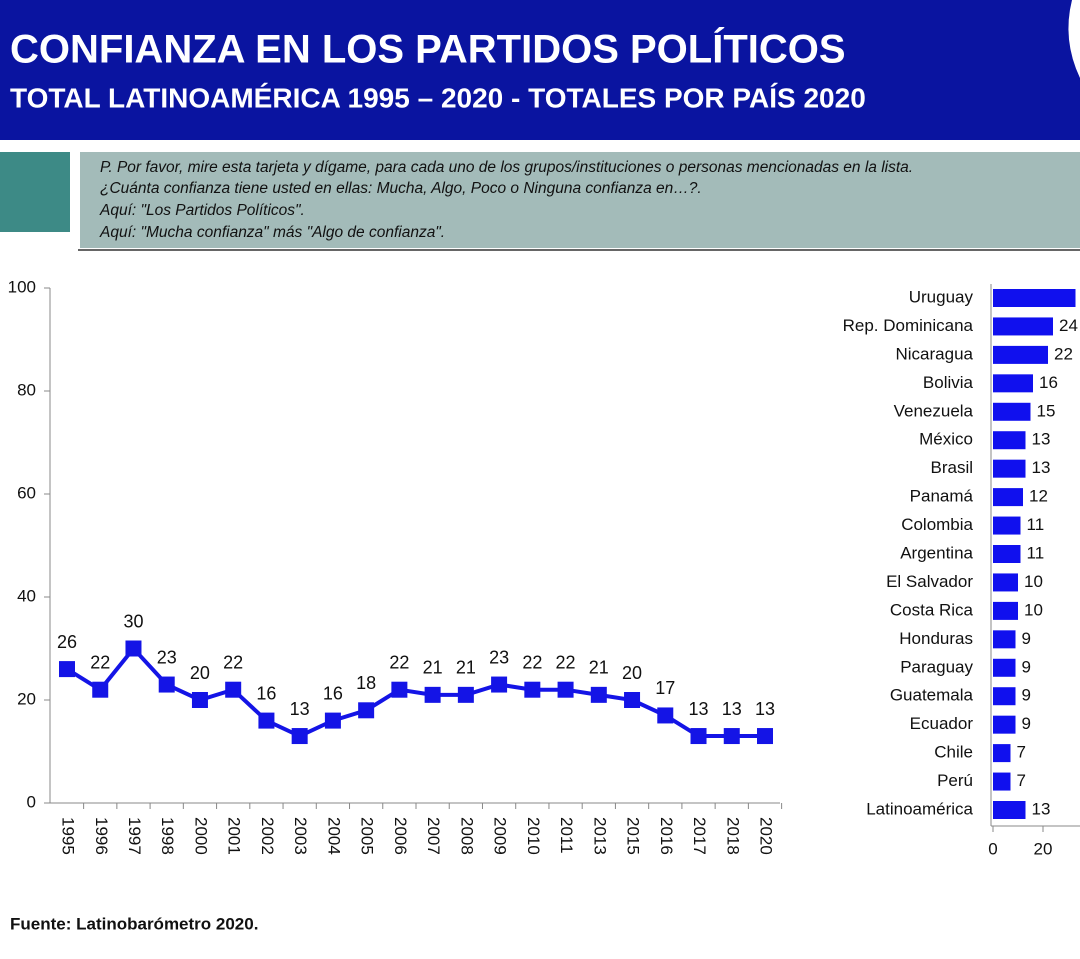 The width and height of the screenshot is (1080, 959). Describe the element at coordinates (500, 836) in the screenshot. I see `x-tick-label: 2009` at that location.